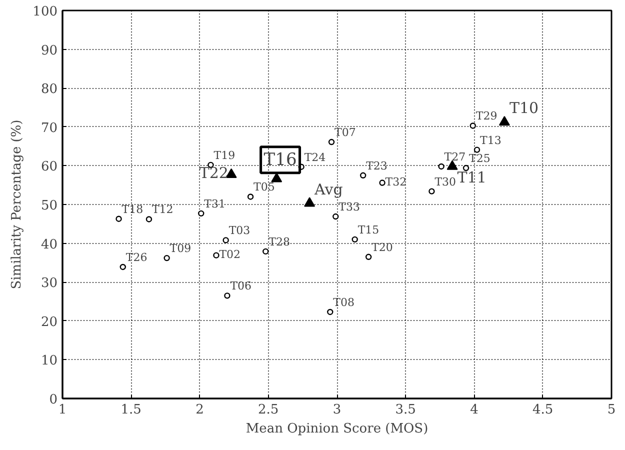  I want to click on x-tick-label: 3, so click(337, 410).